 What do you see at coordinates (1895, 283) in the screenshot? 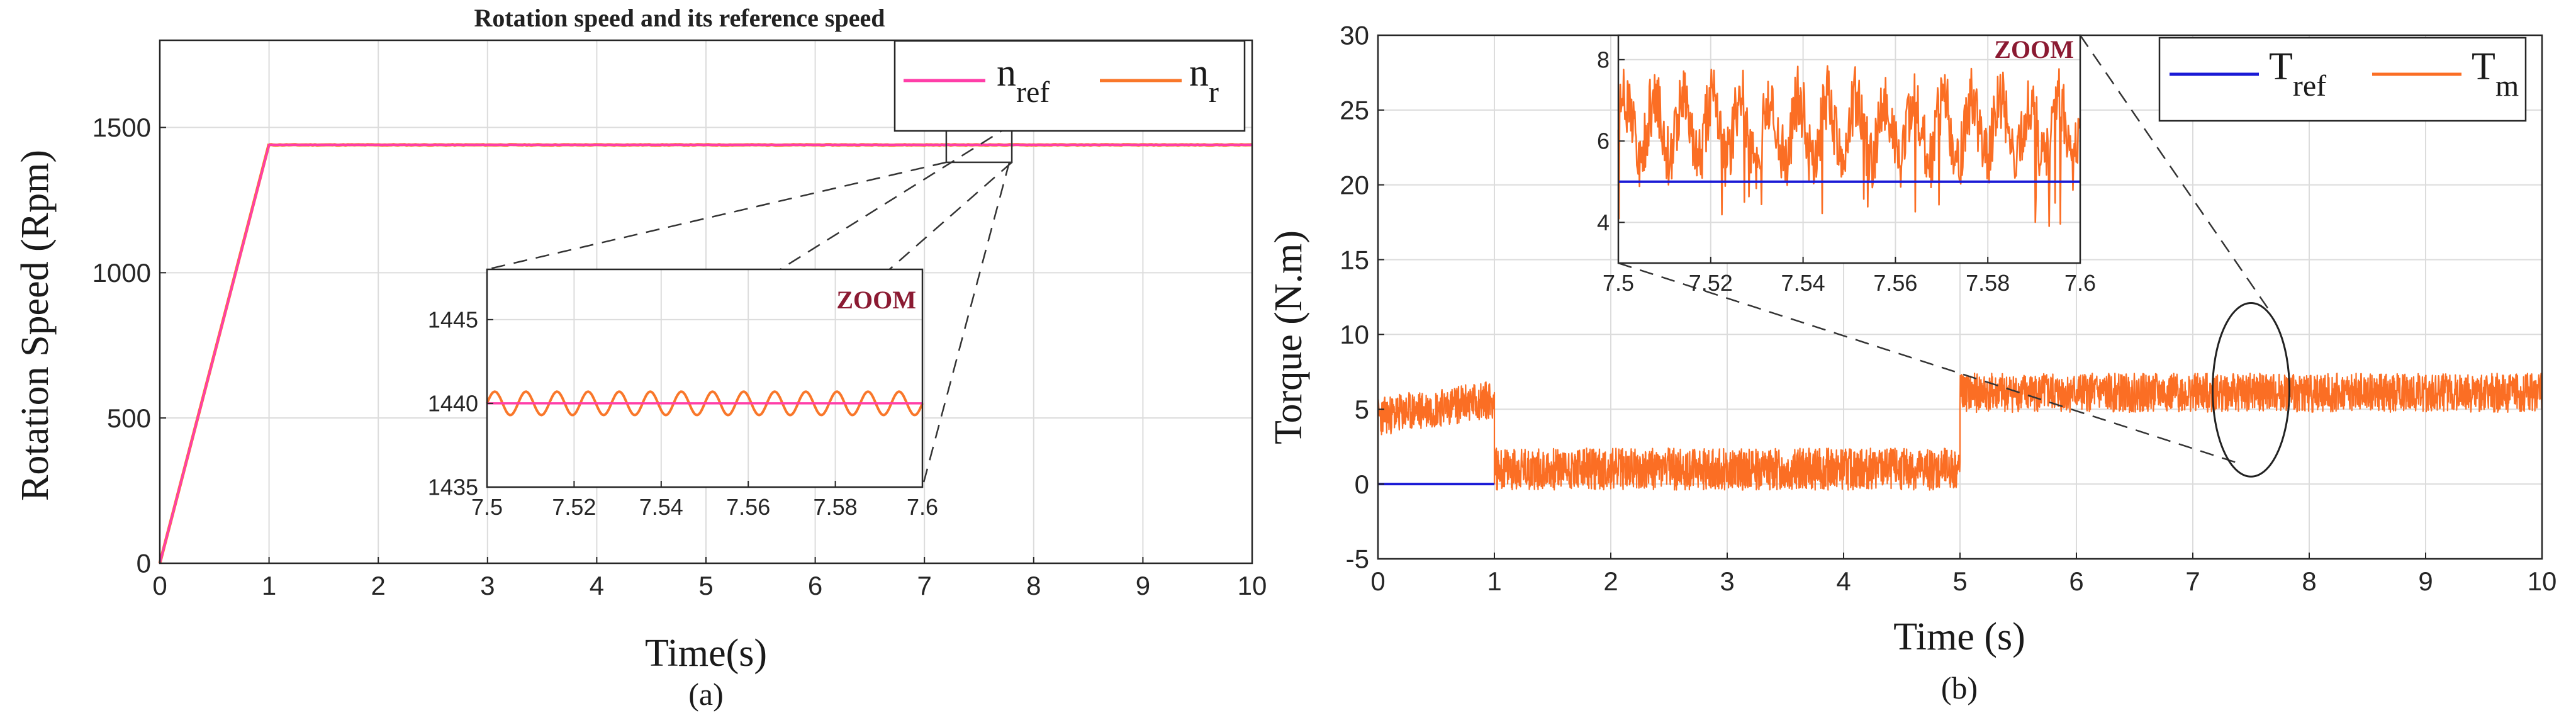
I see `panel-b-inset-x-tick-label: 7.56` at bounding box center [1895, 283].